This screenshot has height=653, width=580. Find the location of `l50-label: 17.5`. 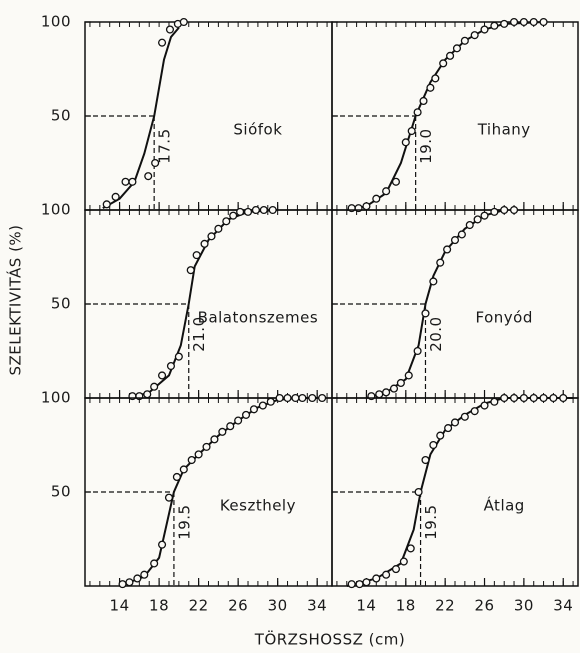

l50-label: 17.5 is located at coordinates (165, 145).